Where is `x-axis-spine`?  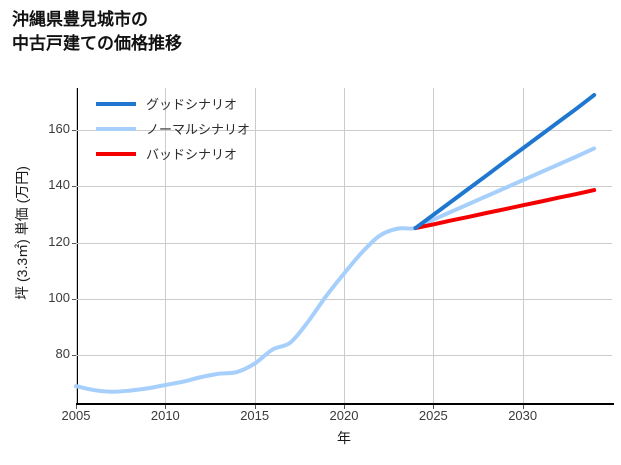
x-axis-spine is located at coordinates (345, 404).